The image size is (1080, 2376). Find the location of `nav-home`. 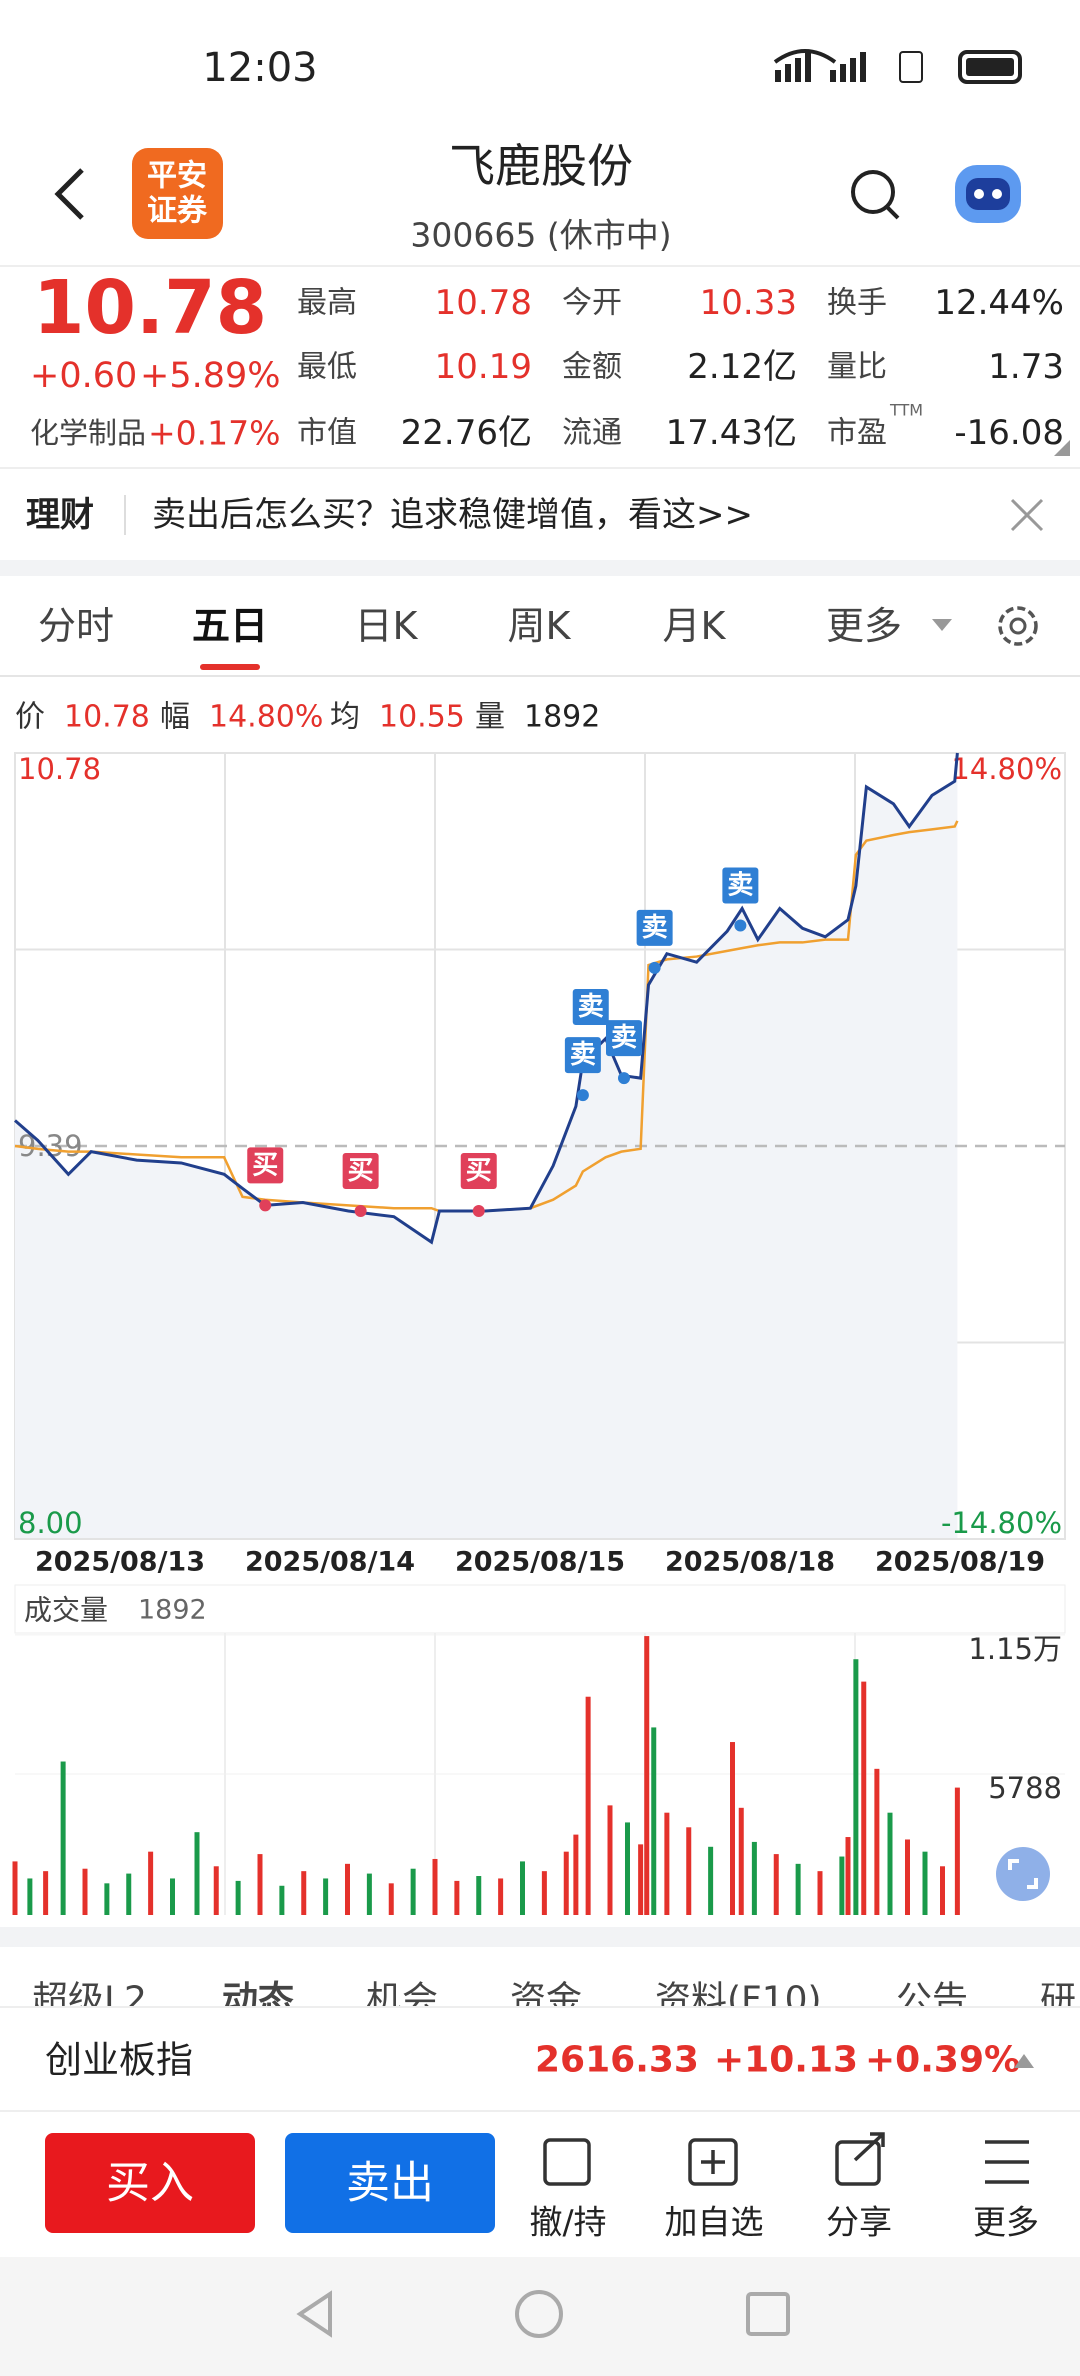

nav-home is located at coordinates (539, 2314).